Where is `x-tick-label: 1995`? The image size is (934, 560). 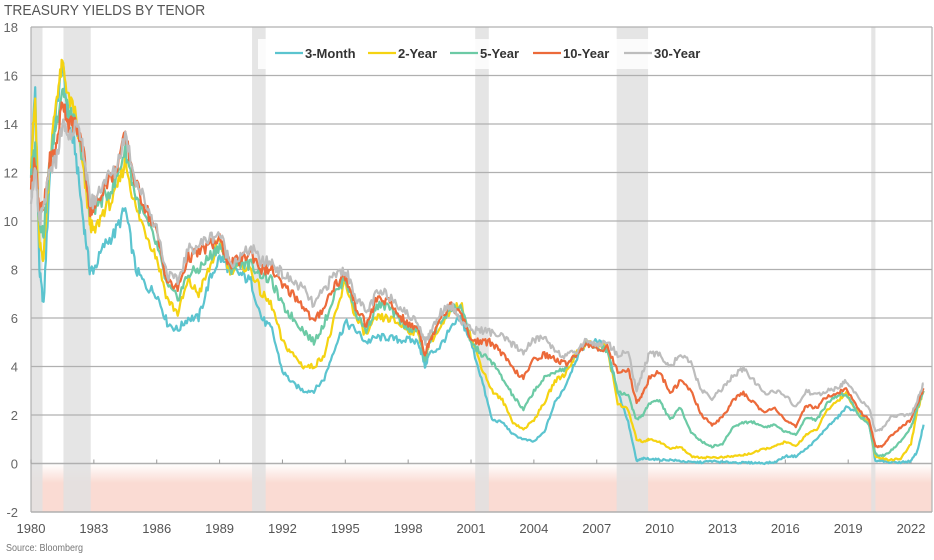 x-tick-label: 1995 is located at coordinates (345, 528).